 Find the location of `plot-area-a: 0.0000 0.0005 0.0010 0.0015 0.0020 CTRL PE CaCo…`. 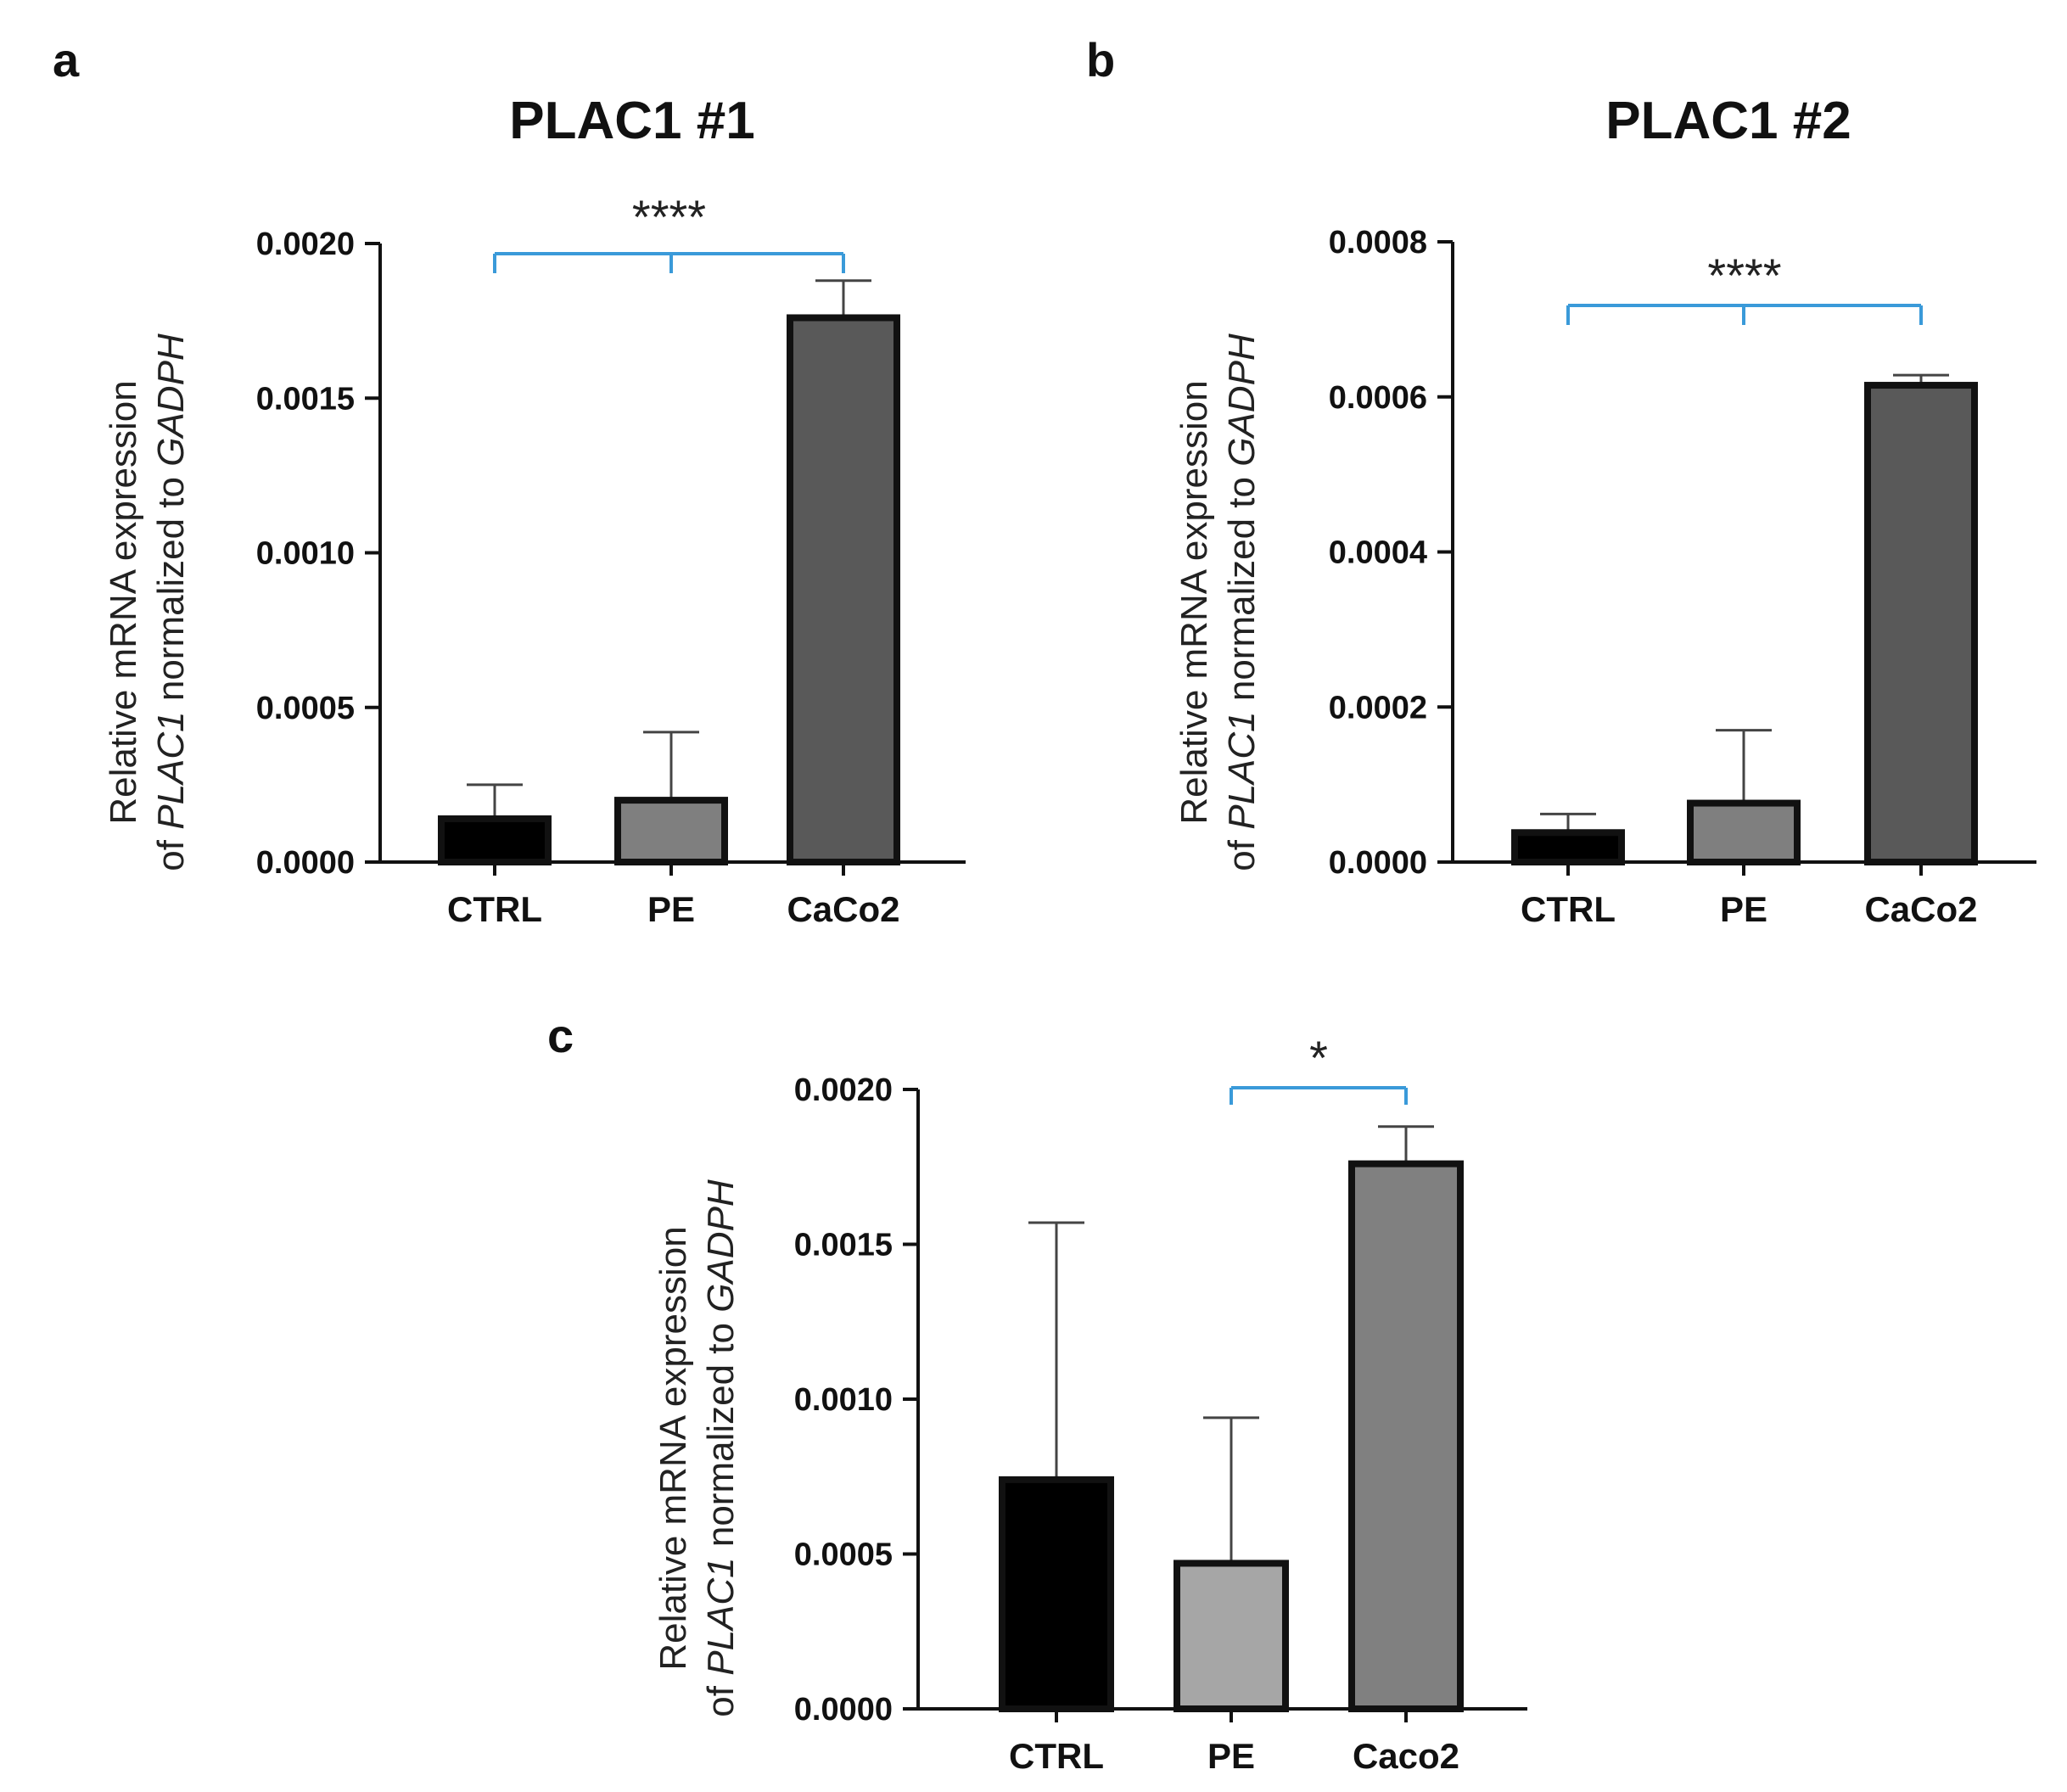

plot-area-a: 0.0000 0.0005 0.0010 0.0015 0.0020 CTRL PE CaCo… is located at coordinates (611, 560).